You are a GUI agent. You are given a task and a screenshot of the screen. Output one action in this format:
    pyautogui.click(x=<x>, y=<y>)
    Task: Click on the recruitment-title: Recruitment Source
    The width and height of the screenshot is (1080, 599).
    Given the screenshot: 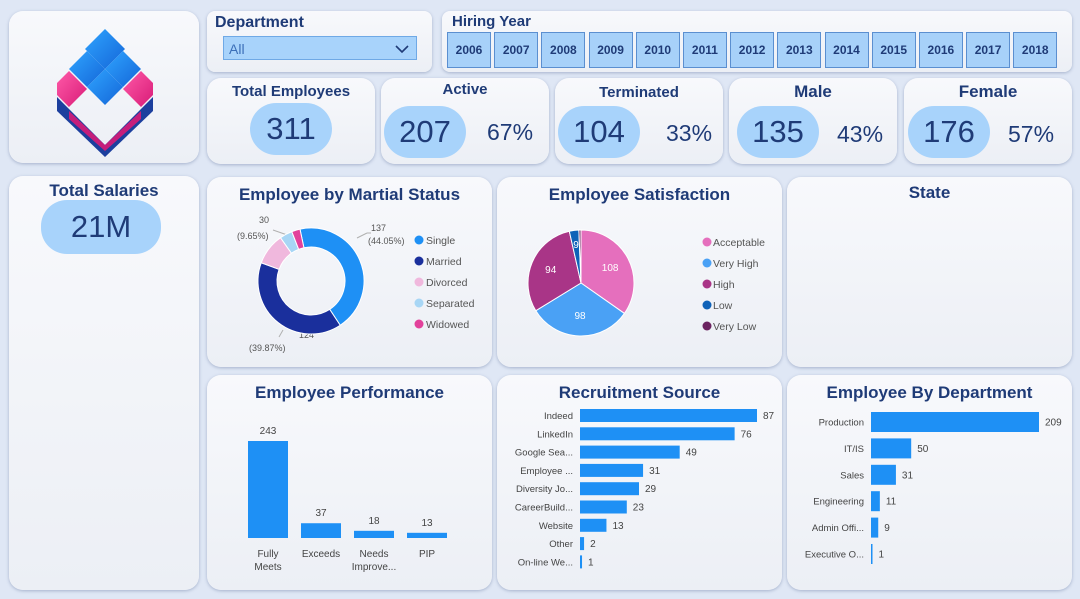 What is the action you would take?
    pyautogui.click(x=639, y=392)
    